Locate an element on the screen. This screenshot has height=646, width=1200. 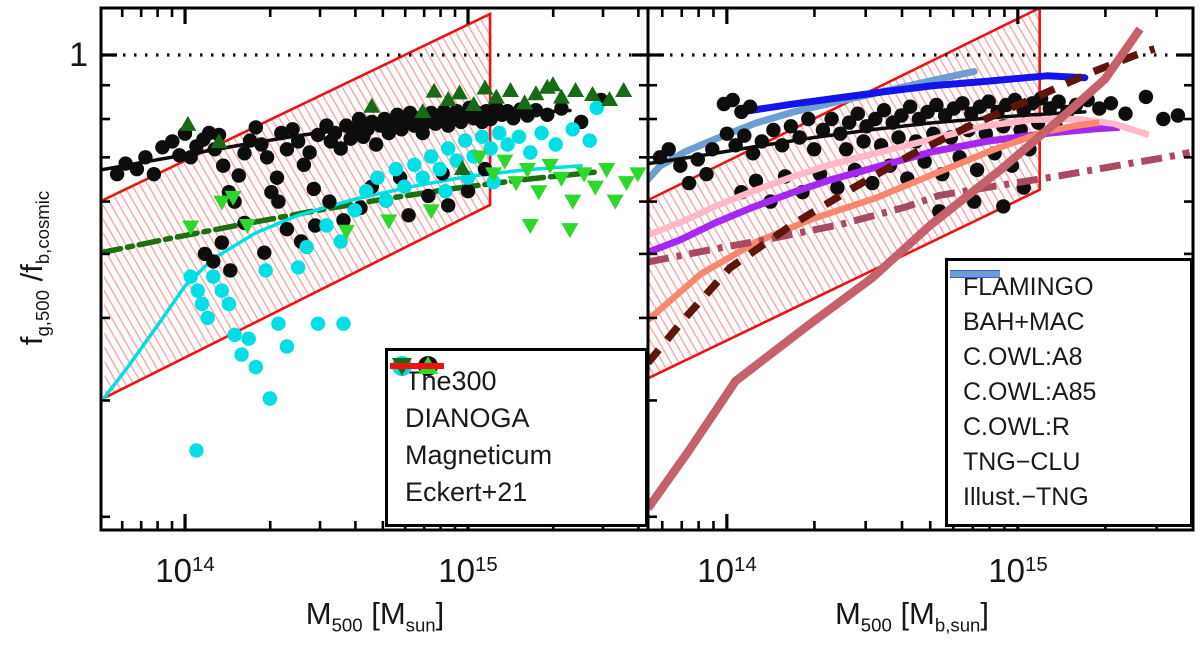
legend-label: Illust.−TNG is located at coordinates (1026, 497).